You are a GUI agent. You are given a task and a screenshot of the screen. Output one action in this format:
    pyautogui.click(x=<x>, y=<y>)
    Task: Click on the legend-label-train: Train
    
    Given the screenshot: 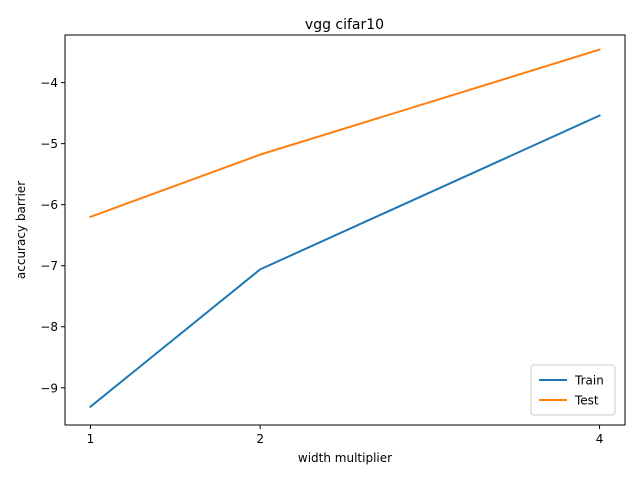 What is the action you would take?
    pyautogui.click(x=589, y=381)
    